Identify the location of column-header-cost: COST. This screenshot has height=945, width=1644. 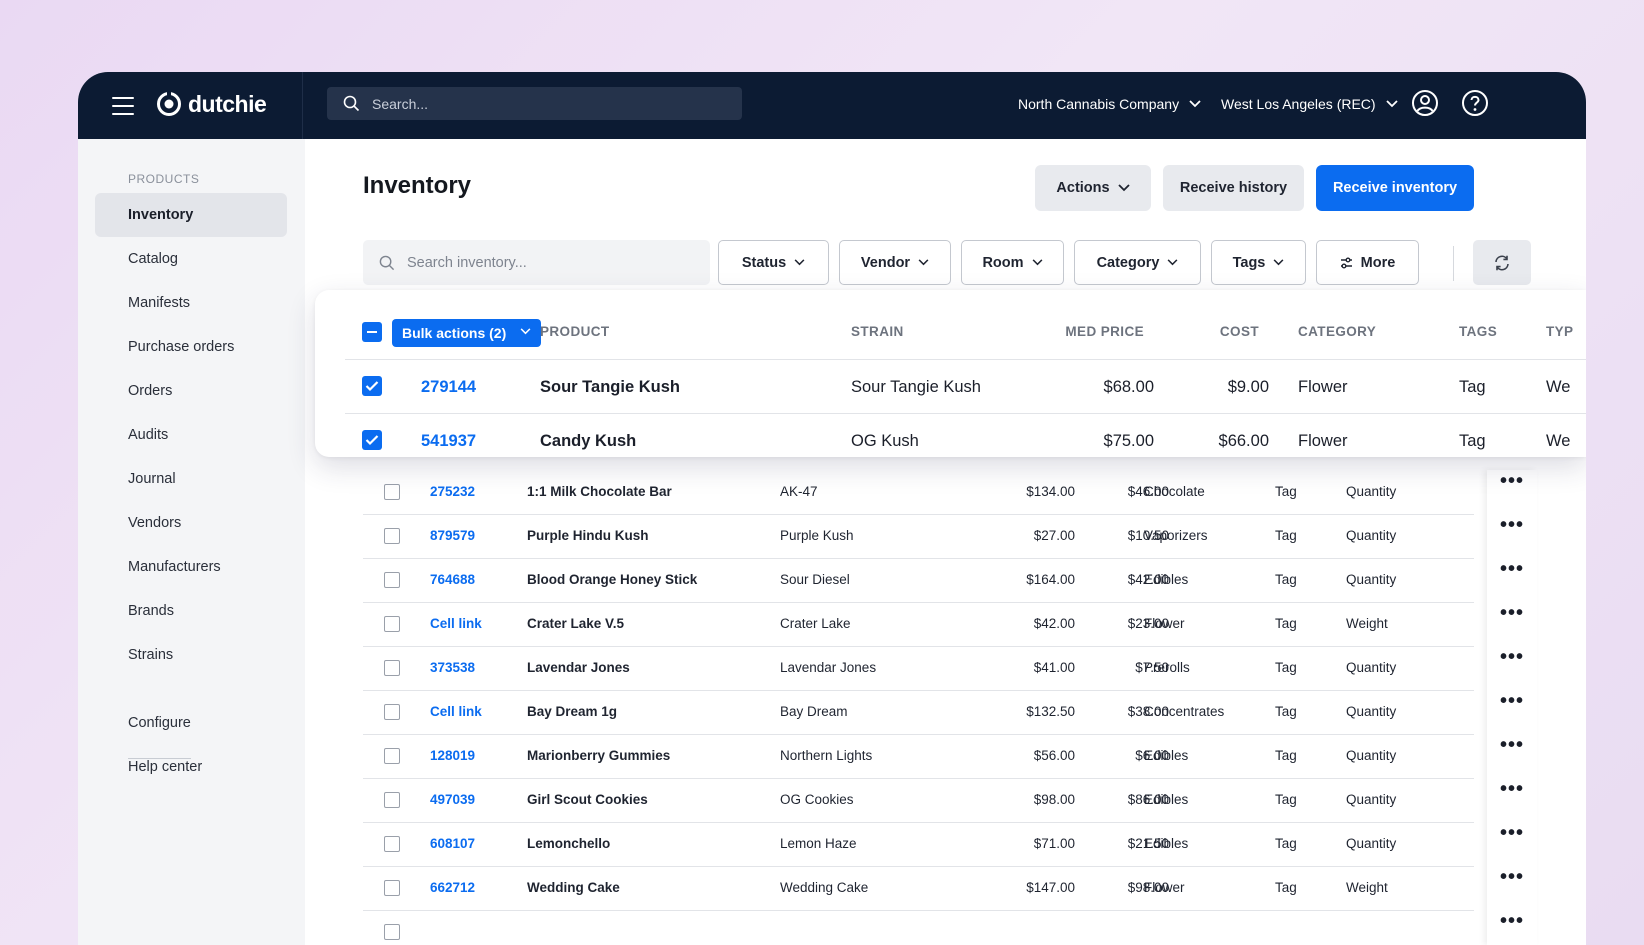
(1239, 331).